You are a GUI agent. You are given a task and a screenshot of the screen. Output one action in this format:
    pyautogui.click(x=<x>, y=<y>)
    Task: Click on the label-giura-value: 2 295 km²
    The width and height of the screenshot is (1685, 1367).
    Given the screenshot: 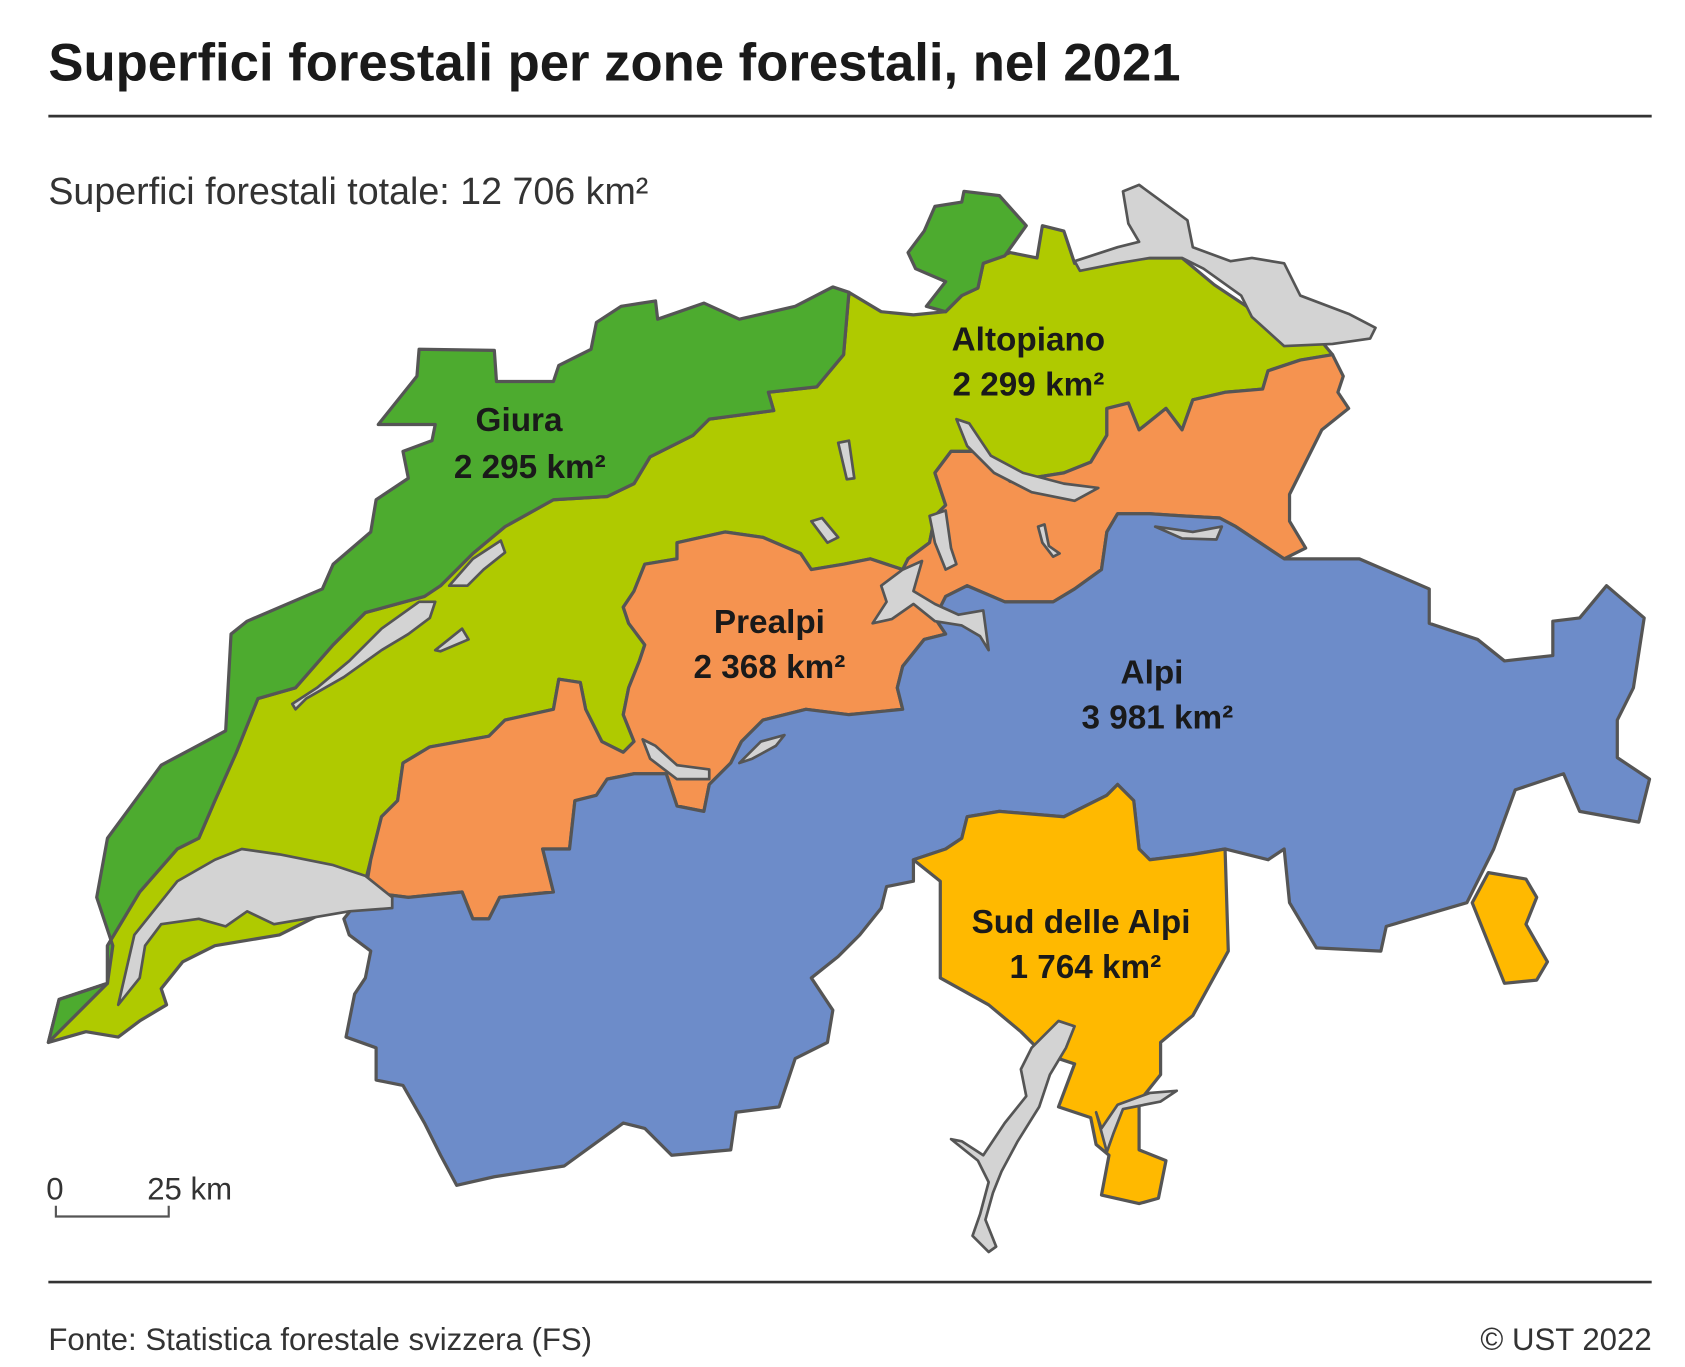 What is the action you would take?
    pyautogui.click(x=530, y=467)
    